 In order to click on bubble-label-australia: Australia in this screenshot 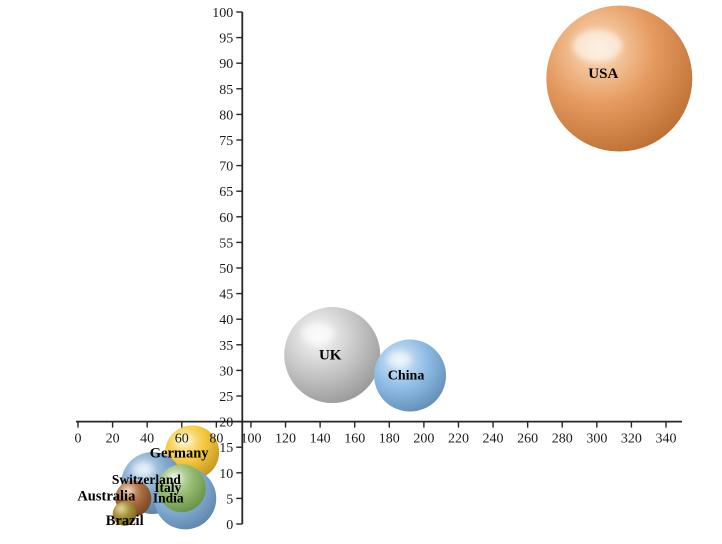, I will do `click(106, 497)`.